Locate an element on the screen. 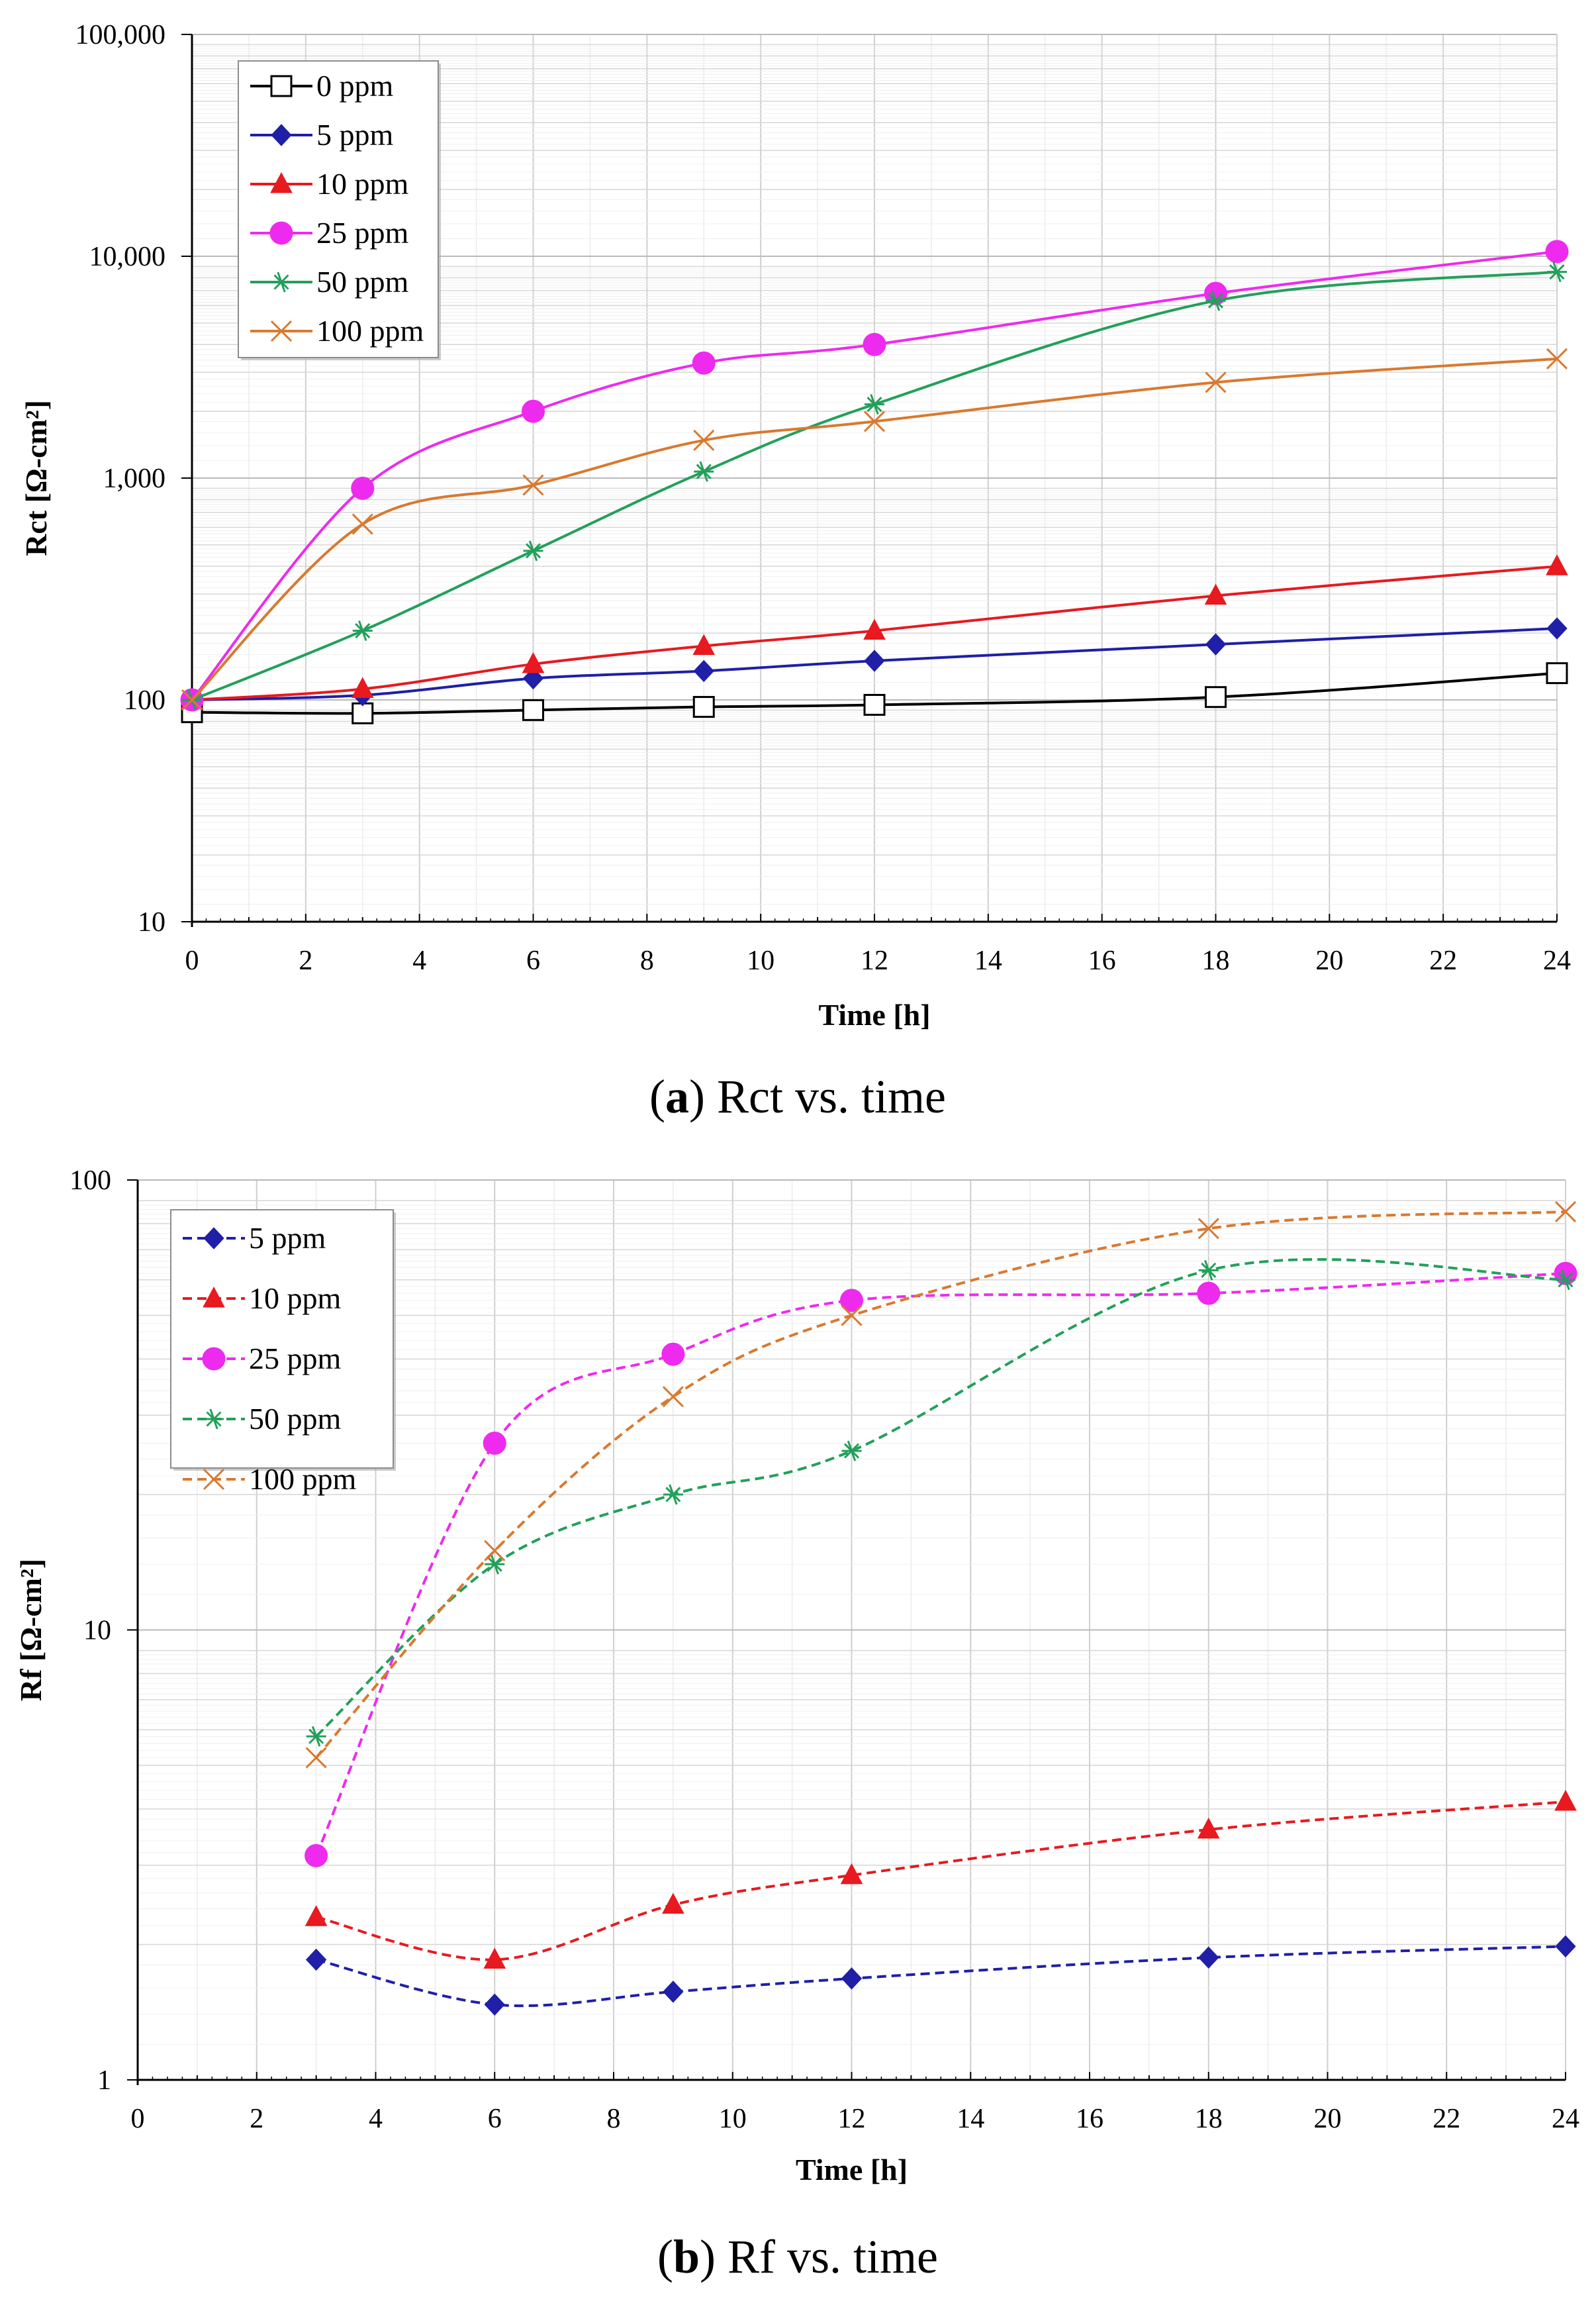 The image size is (1596, 2307). figure-caption: (b) Rf vs. time is located at coordinates (798, 2256).